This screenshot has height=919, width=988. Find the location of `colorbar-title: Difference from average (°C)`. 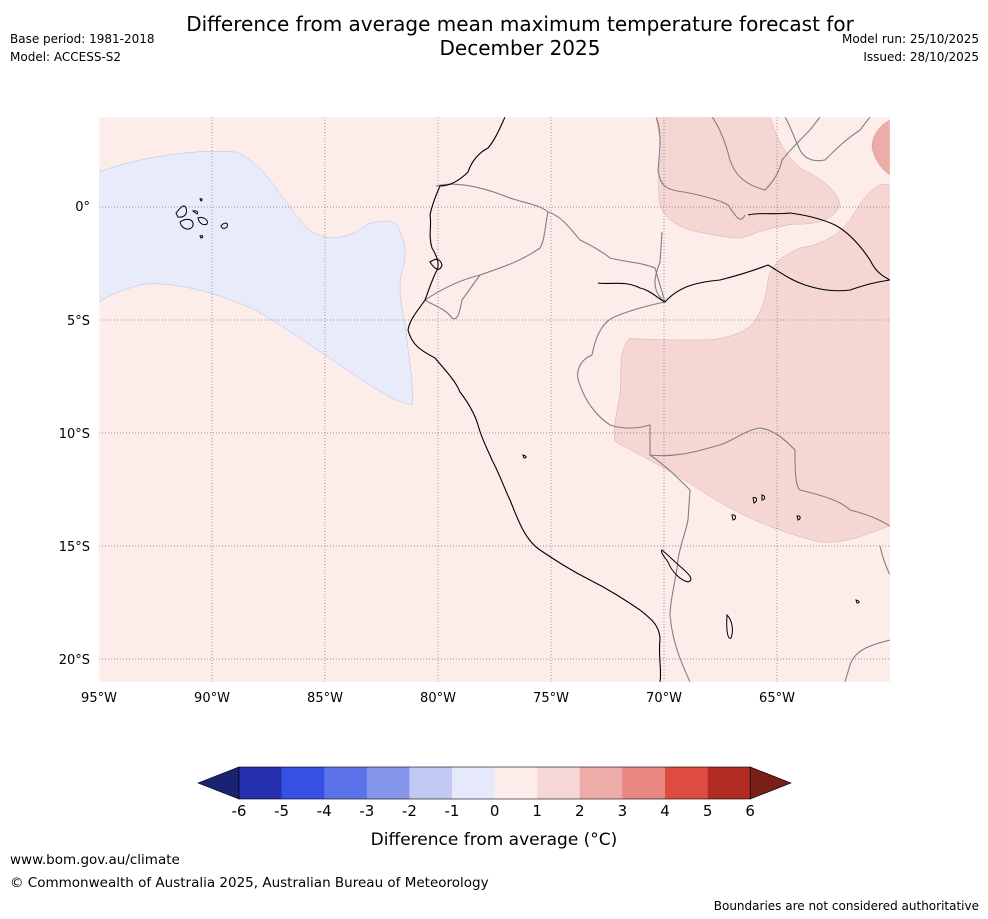

colorbar-title: Difference from average (°C) is located at coordinates (494, 840).